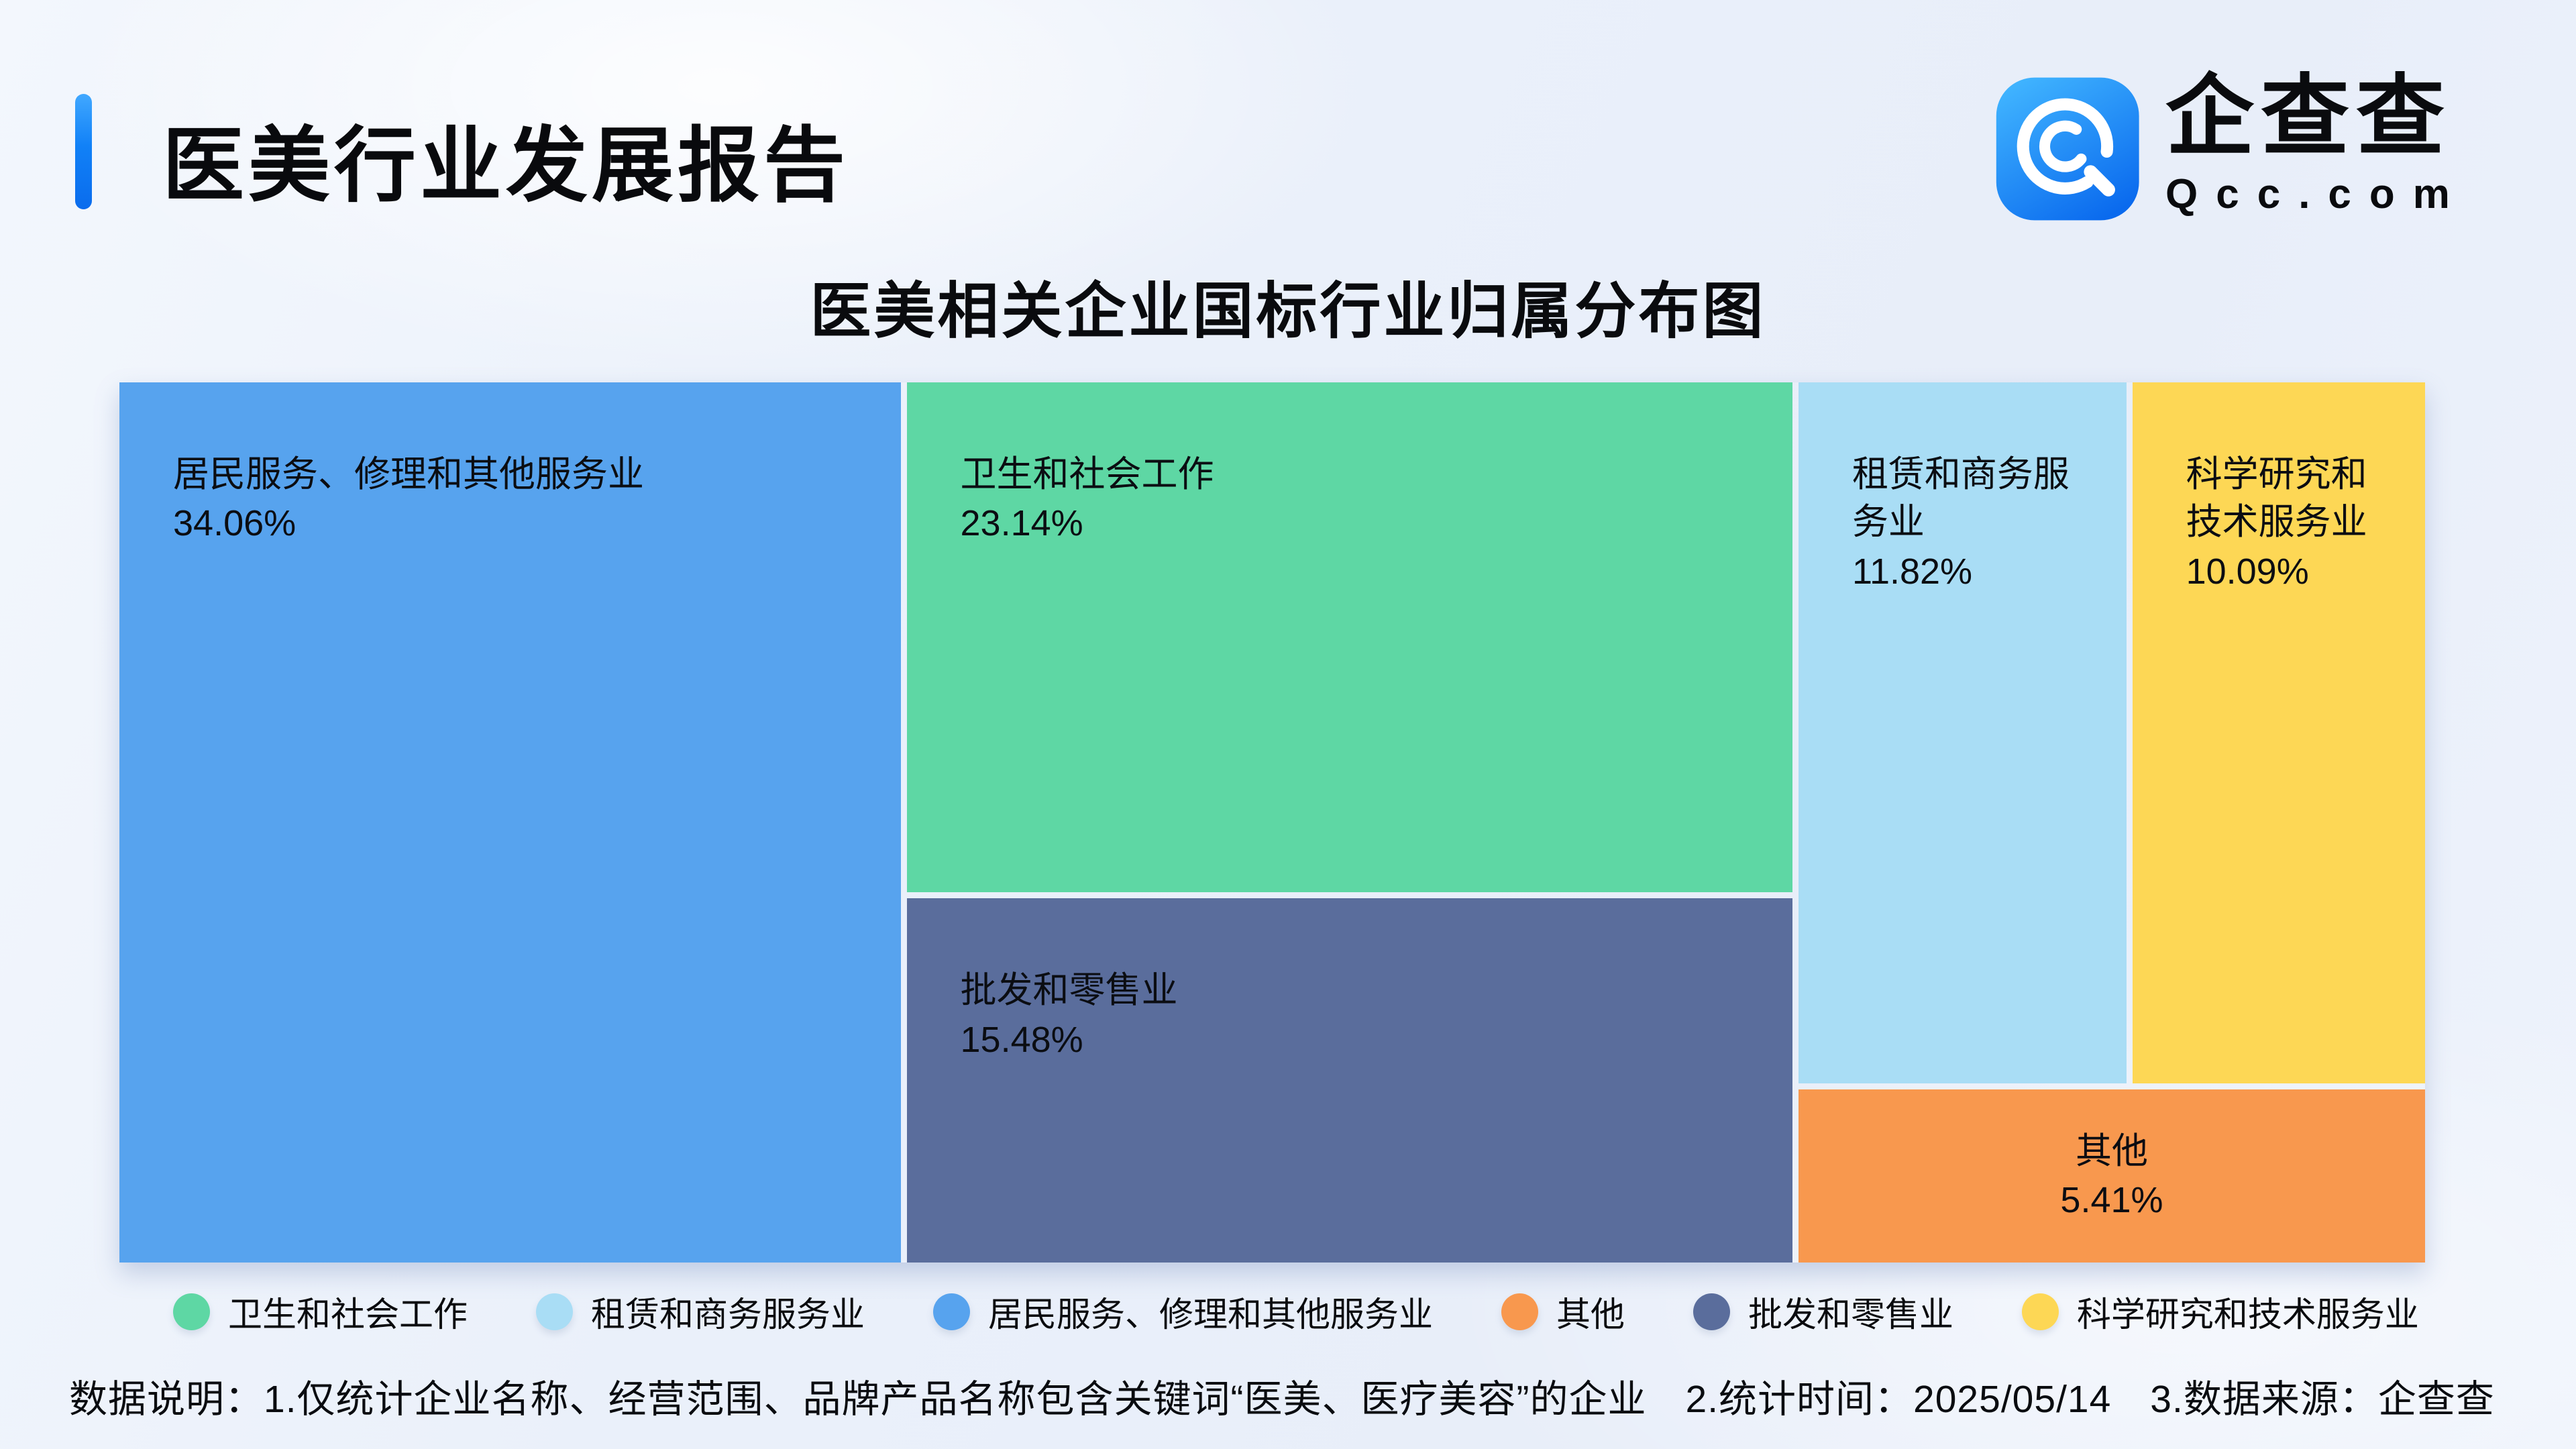 Image resolution: width=2576 pixels, height=1449 pixels. I want to click on treemap-cell-value: 34.06%, so click(235, 523).